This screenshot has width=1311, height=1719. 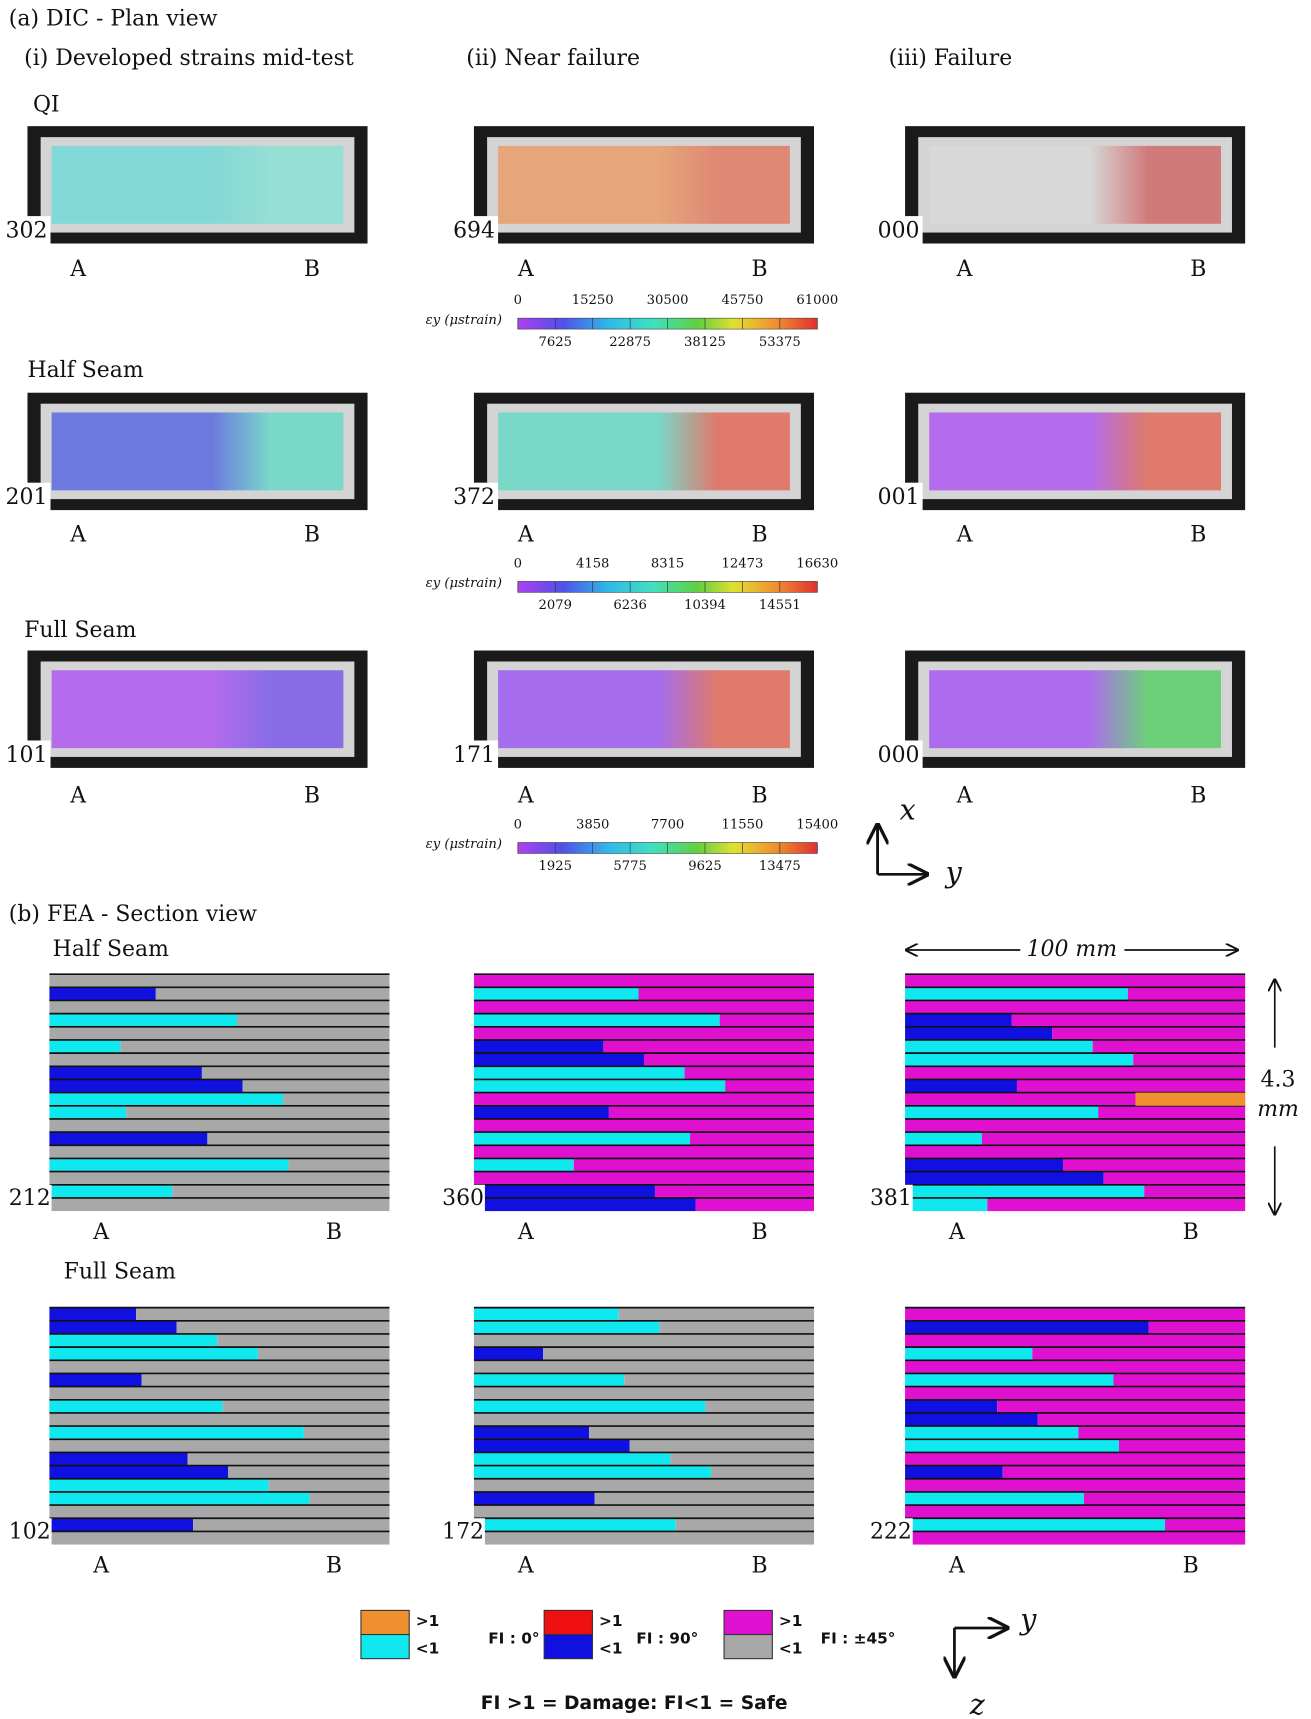 What do you see at coordinates (474, 497) in the screenshot?
I see `panel-id: 372` at bounding box center [474, 497].